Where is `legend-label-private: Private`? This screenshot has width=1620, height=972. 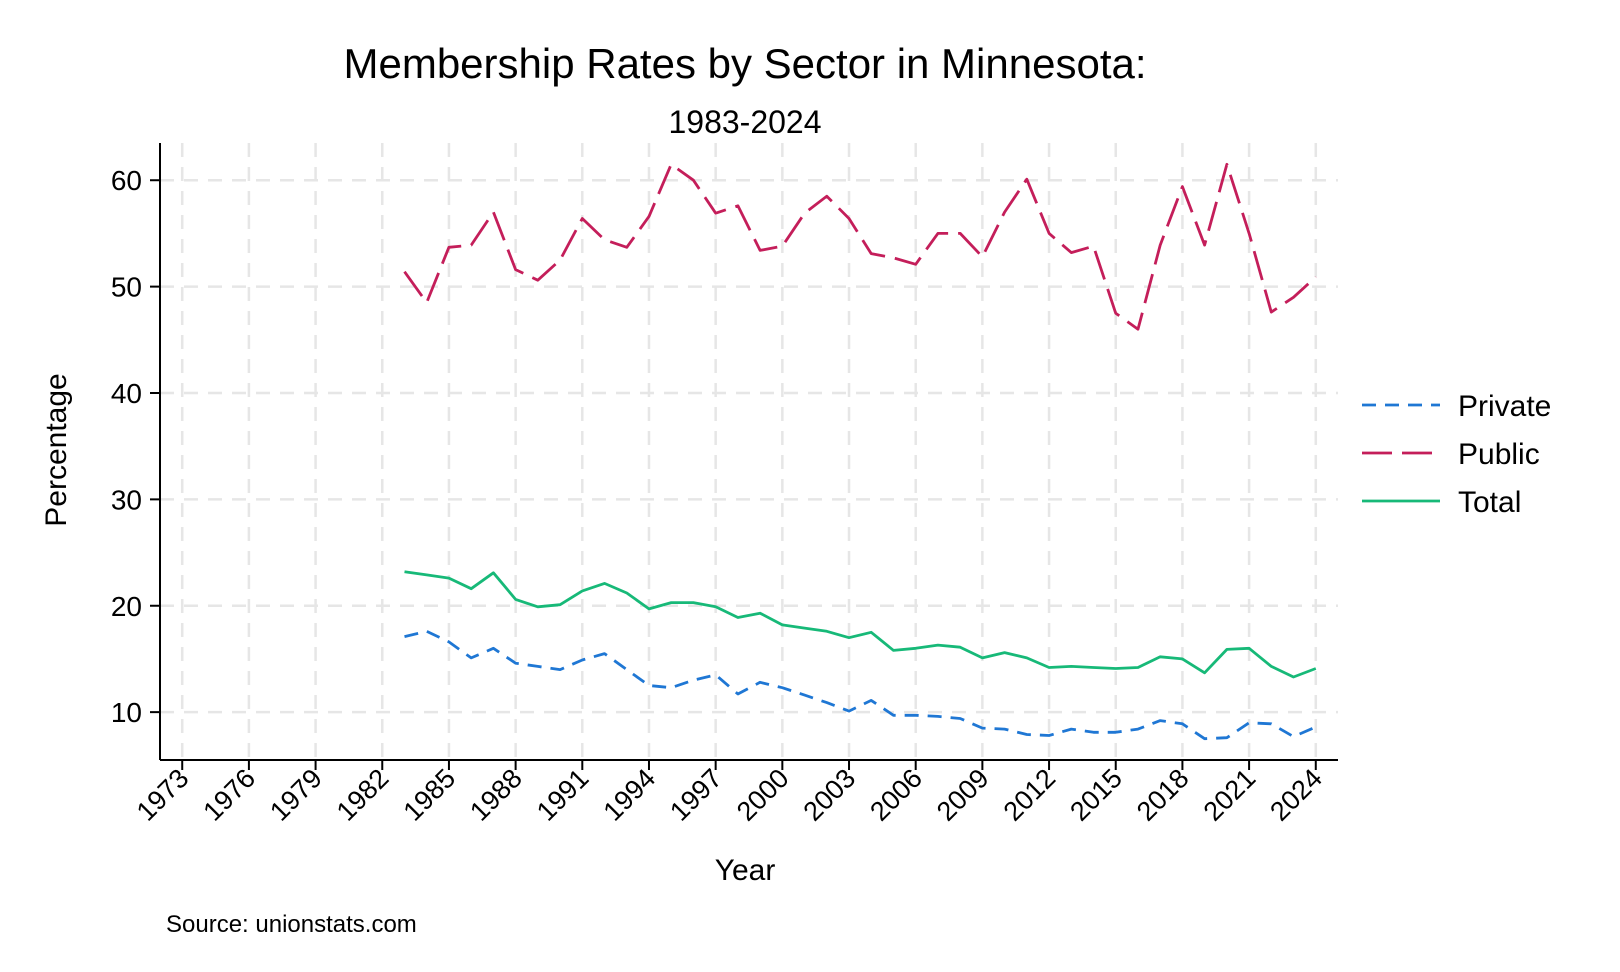
legend-label-private: Private is located at coordinates (1504, 406).